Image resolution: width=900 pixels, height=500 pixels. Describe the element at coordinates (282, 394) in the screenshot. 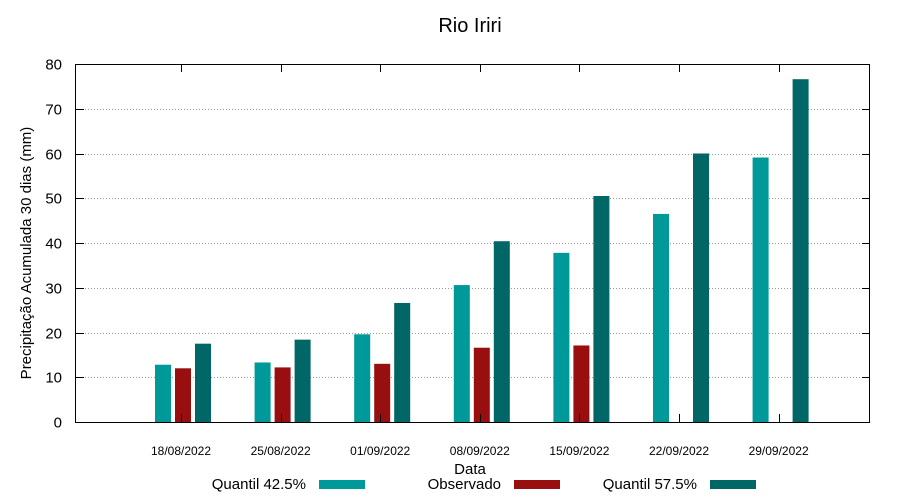

I see `bar-observado-25-08-2022` at that location.